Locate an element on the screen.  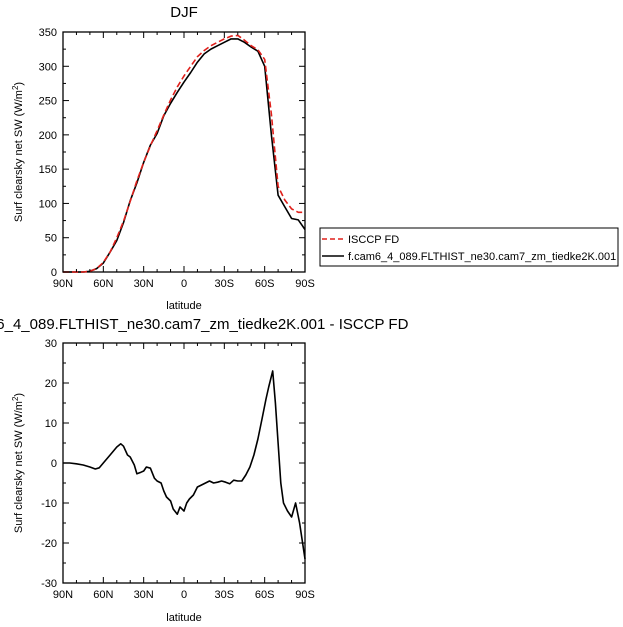
top-x-tick-label: 60N is located at coordinates (103, 284).